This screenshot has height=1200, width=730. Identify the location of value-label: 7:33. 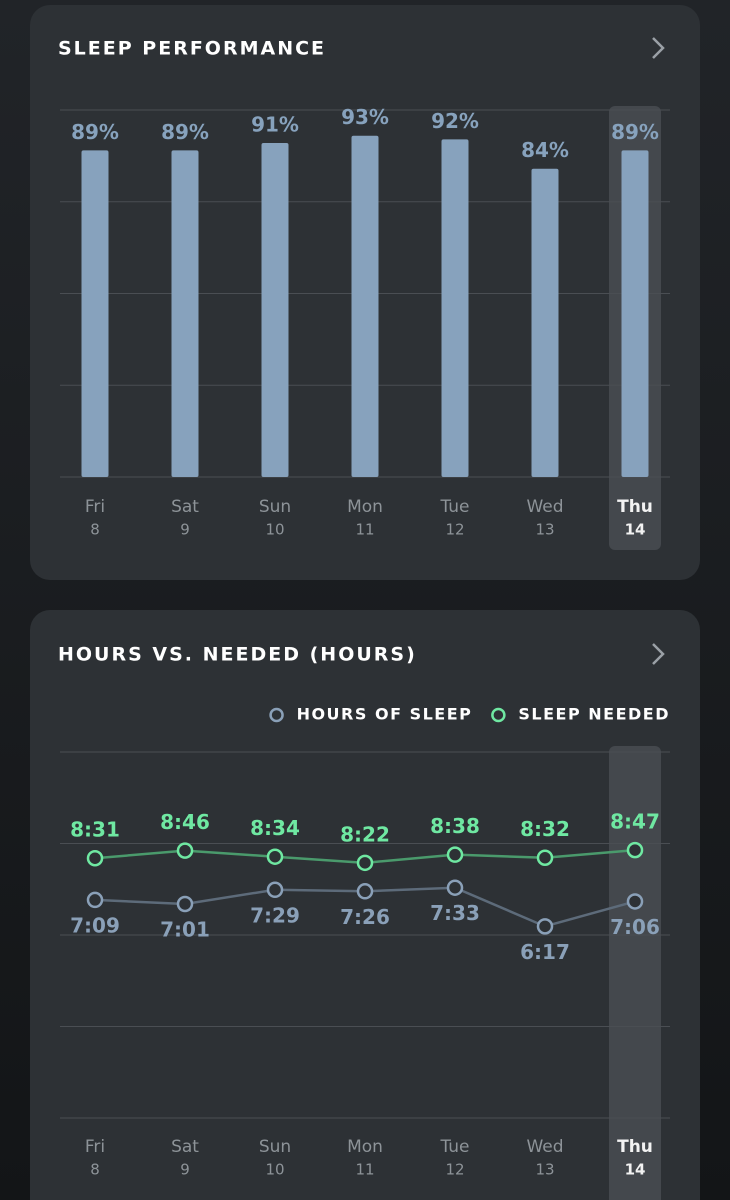
(455, 913).